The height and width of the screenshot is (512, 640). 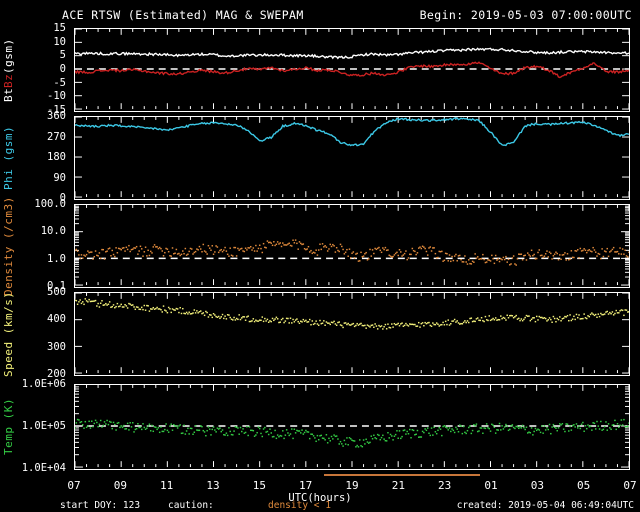 I want to click on x-tick-label: 13, so click(x=213, y=485).